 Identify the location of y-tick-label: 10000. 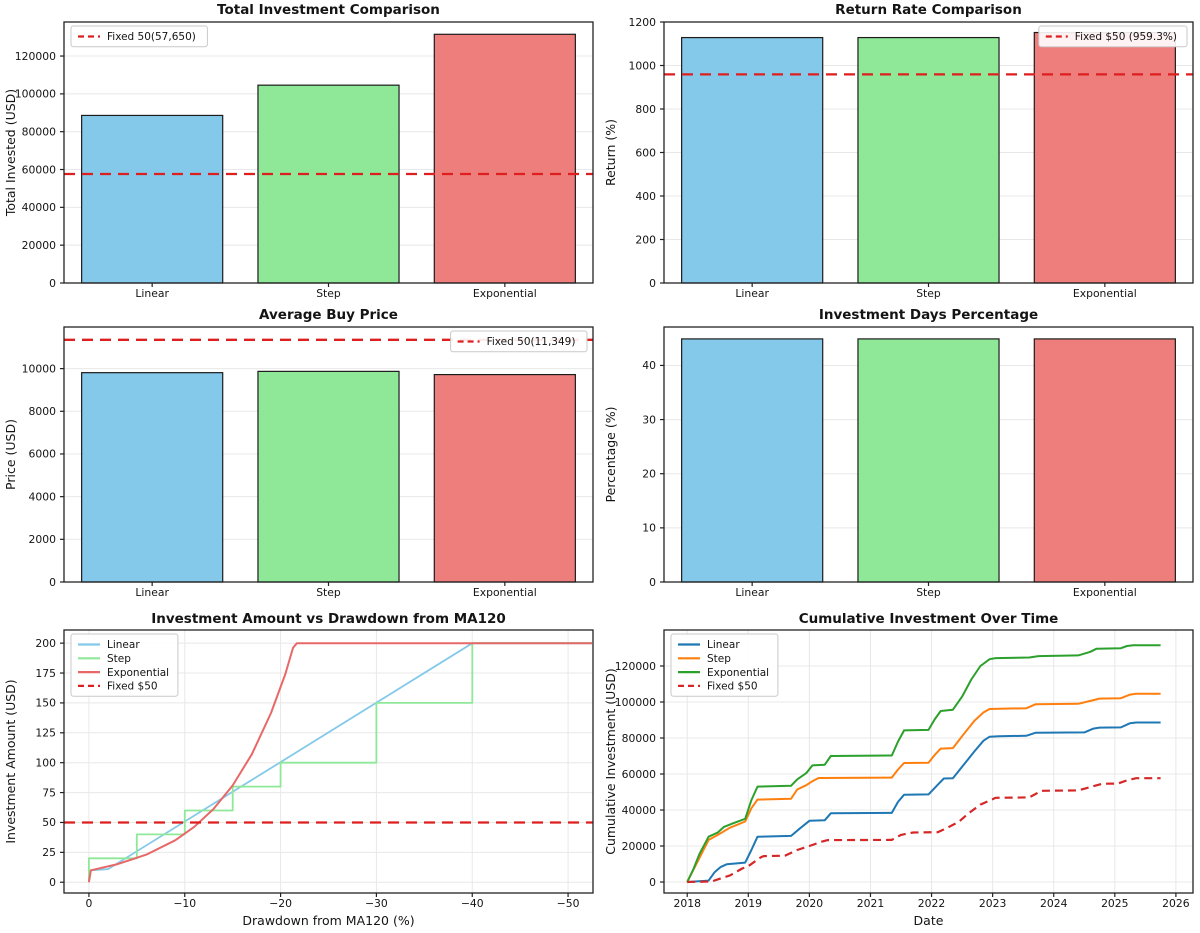
(39, 368).